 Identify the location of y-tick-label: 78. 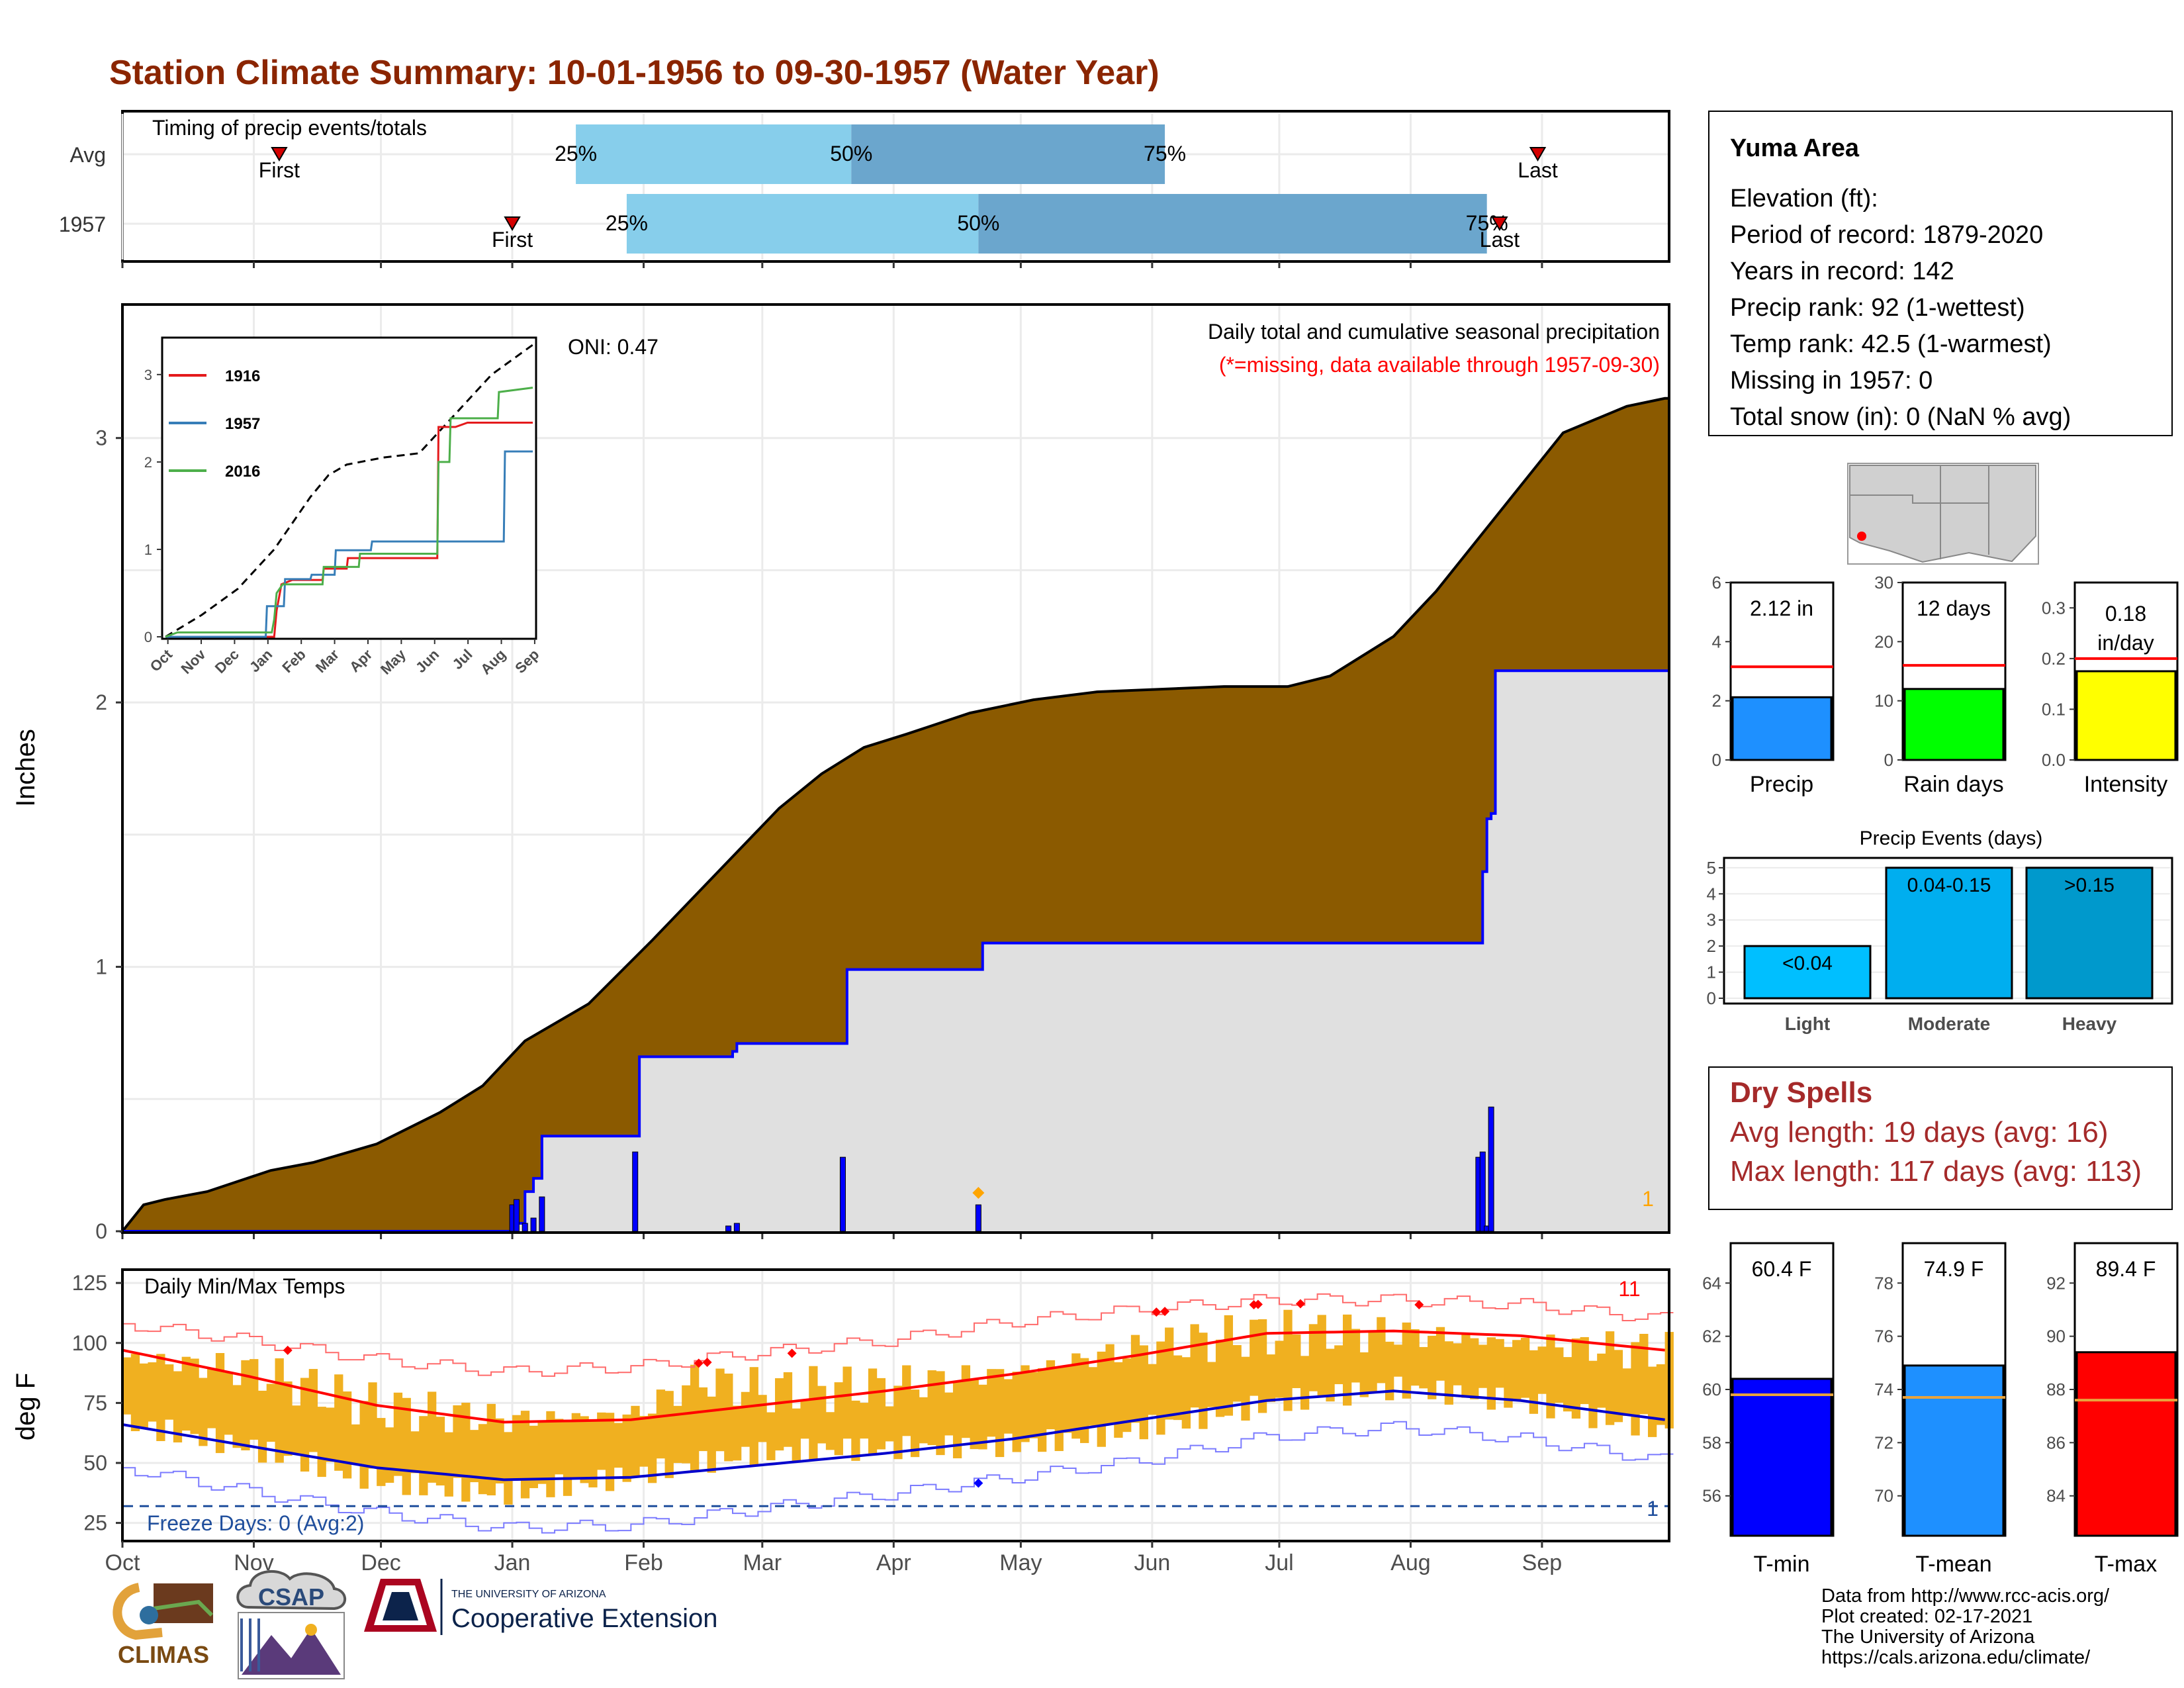
(1883, 1283).